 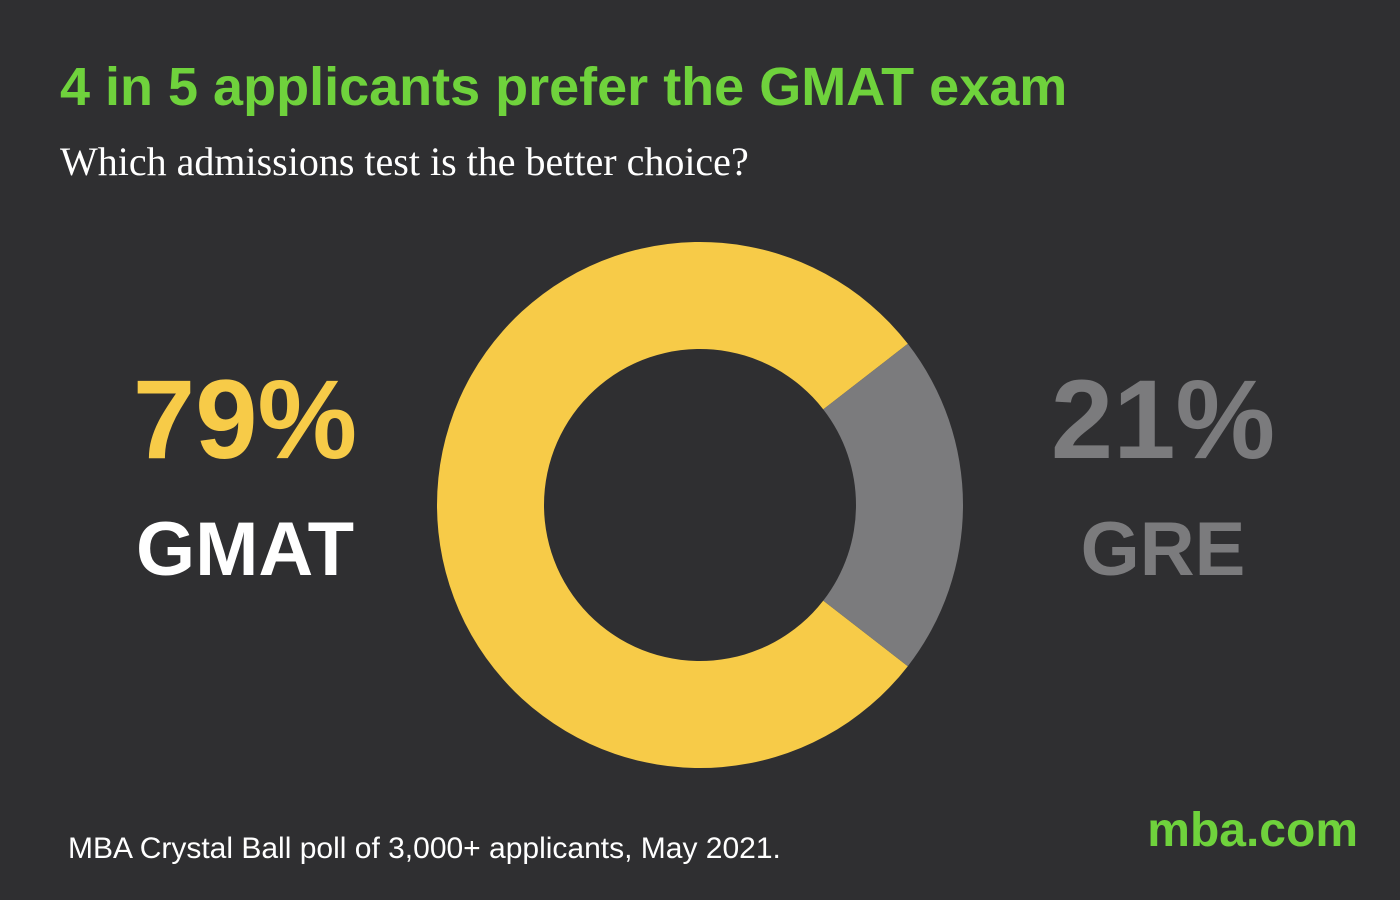 I want to click on category-label: GMAT, so click(x=245, y=549).